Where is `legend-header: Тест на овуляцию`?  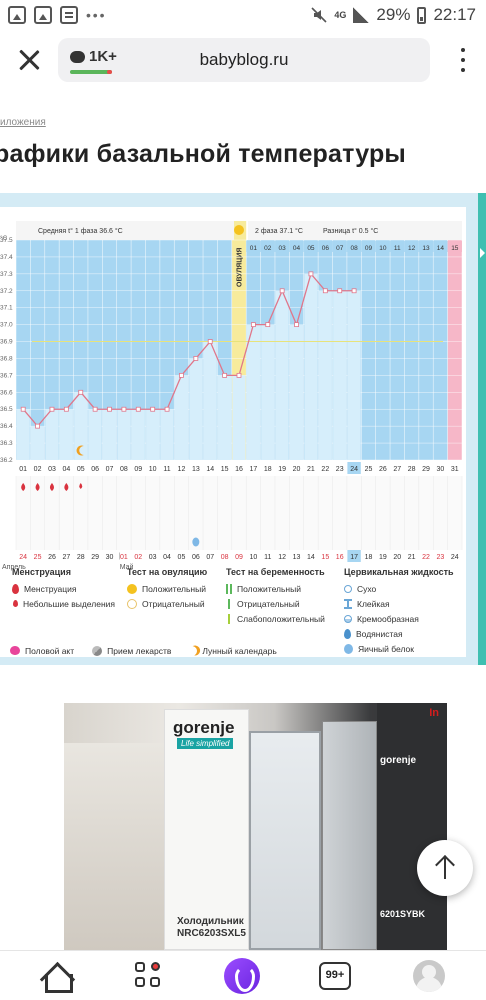 legend-header: Тест на овуляцию is located at coordinates (167, 572).